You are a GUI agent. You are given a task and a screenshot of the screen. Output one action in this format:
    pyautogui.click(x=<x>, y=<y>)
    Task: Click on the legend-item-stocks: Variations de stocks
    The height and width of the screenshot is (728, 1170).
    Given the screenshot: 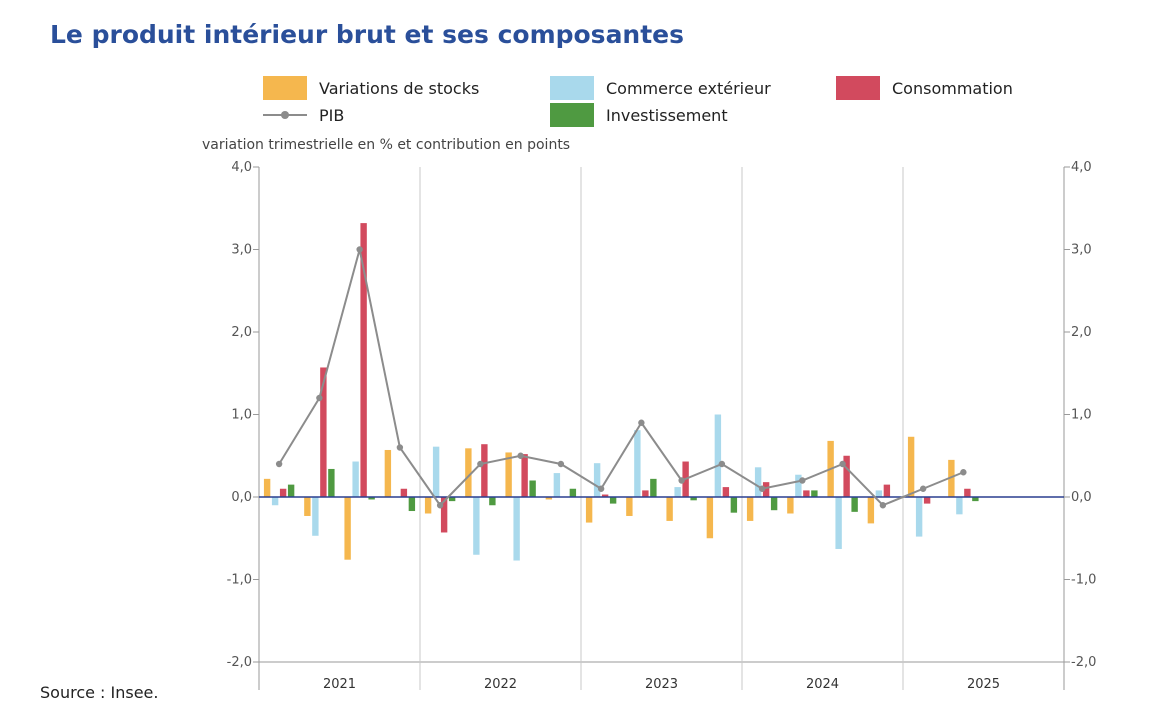 What is the action you would take?
    pyautogui.click(x=371, y=88)
    